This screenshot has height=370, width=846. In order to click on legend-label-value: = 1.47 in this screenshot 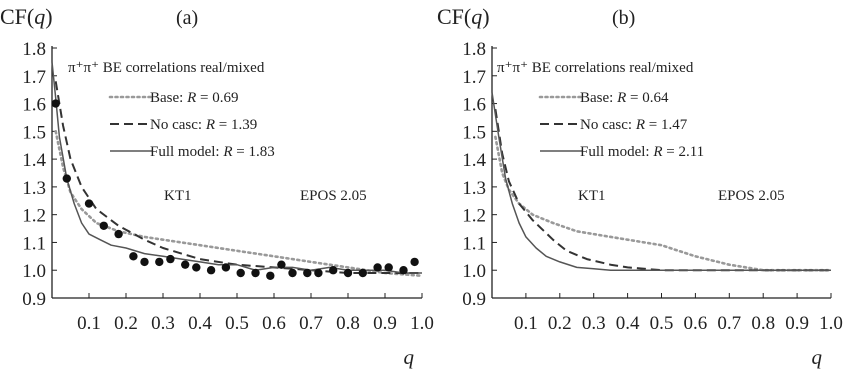, I will do `click(666, 125)`.